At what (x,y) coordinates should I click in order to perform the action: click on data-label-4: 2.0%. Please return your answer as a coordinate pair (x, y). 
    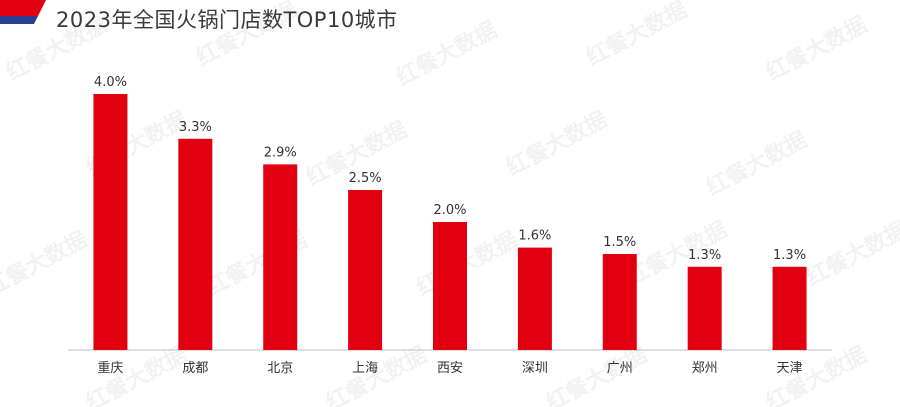
    Looking at the image, I should click on (449, 210).